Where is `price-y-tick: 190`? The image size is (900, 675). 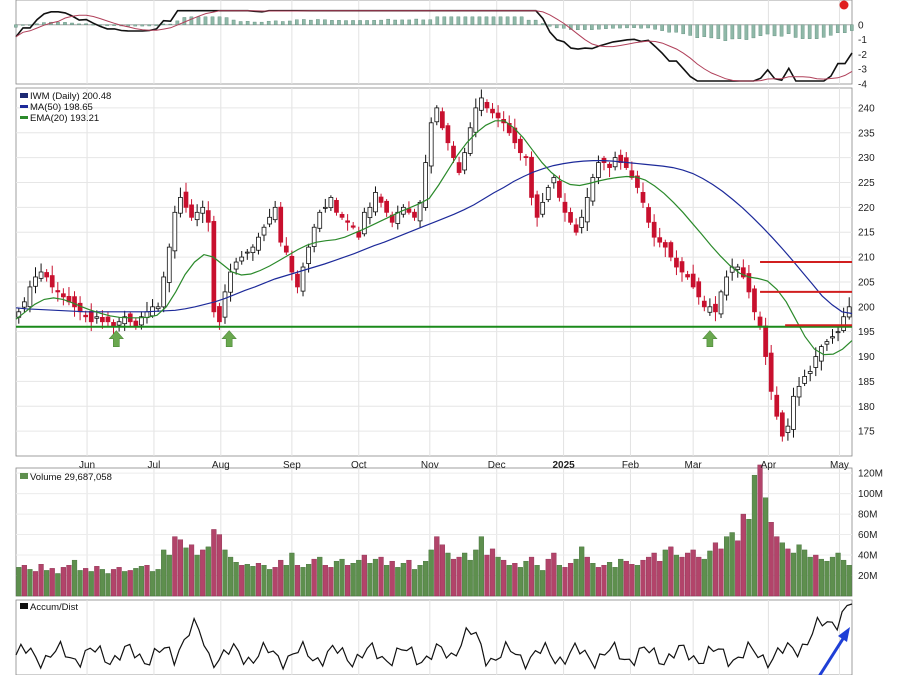
price-y-tick: 190 is located at coordinates (866, 357).